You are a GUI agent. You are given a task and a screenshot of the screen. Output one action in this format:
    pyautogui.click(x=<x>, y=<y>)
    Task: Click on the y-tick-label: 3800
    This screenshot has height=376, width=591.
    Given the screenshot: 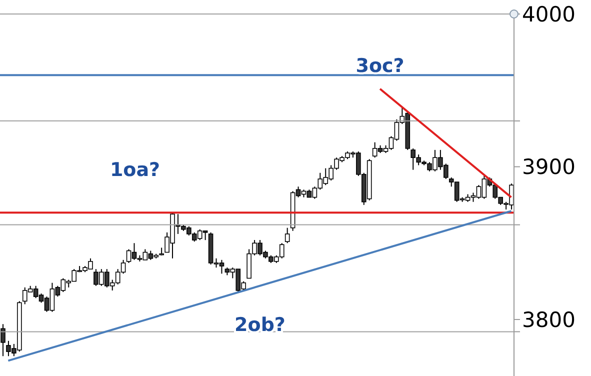 What is the action you would take?
    pyautogui.click(x=549, y=320)
    